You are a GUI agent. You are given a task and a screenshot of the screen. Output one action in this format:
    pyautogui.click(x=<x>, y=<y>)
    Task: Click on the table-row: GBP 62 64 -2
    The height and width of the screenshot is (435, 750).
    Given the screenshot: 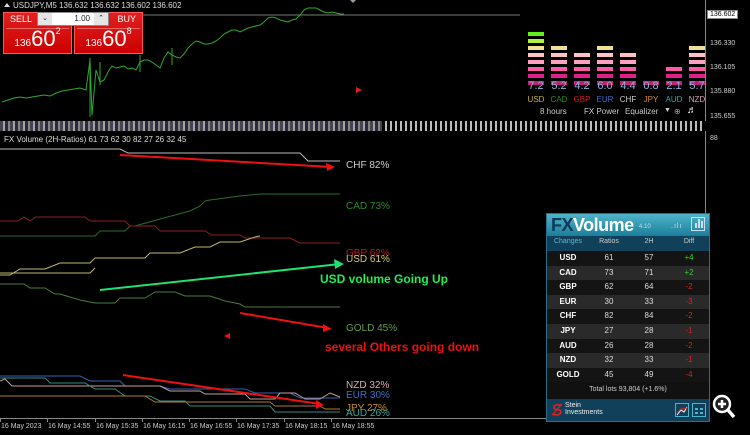 What is the action you would take?
    pyautogui.click(x=628, y=287)
    